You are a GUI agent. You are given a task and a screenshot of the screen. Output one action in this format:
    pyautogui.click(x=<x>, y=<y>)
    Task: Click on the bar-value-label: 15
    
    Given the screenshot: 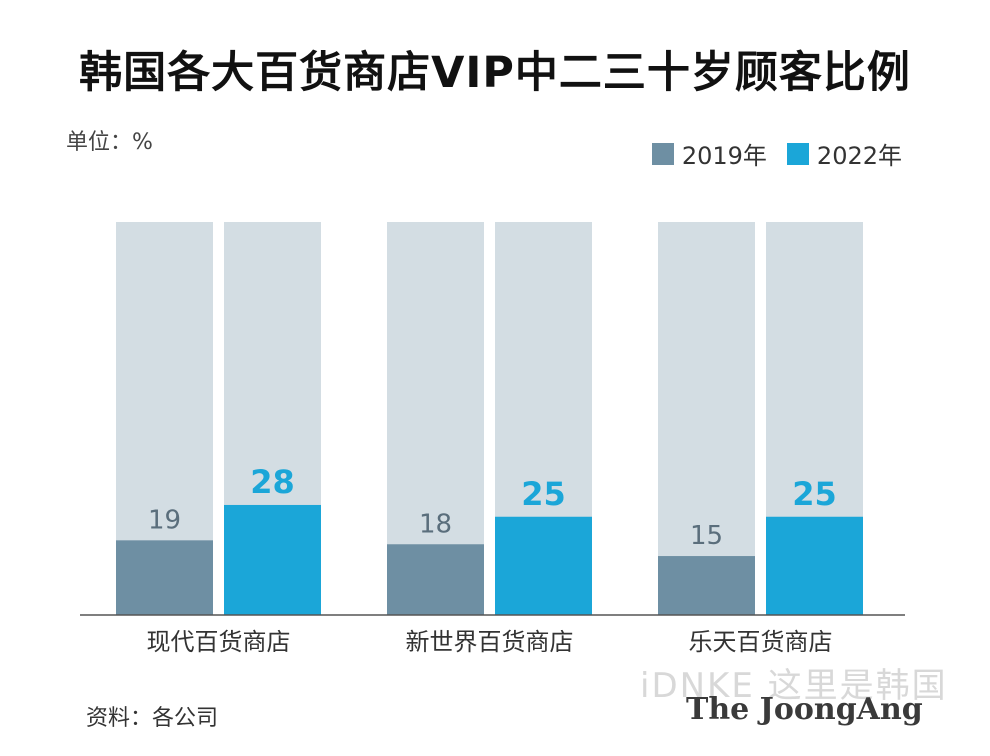 What is the action you would take?
    pyautogui.click(x=706, y=536)
    